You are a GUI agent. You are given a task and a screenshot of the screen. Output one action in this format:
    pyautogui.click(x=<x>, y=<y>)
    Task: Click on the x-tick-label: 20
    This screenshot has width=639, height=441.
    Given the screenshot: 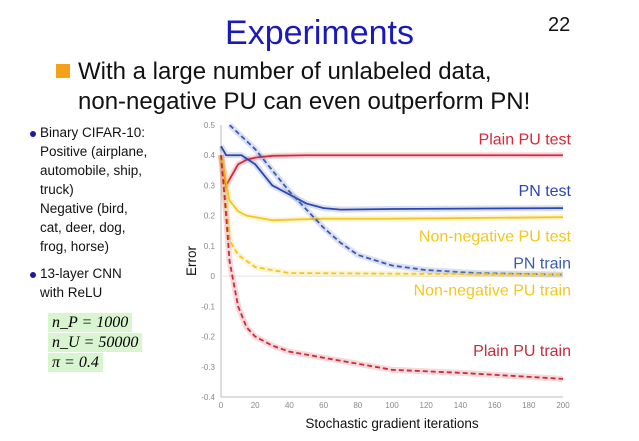 What is the action you would take?
    pyautogui.click(x=255, y=405)
    